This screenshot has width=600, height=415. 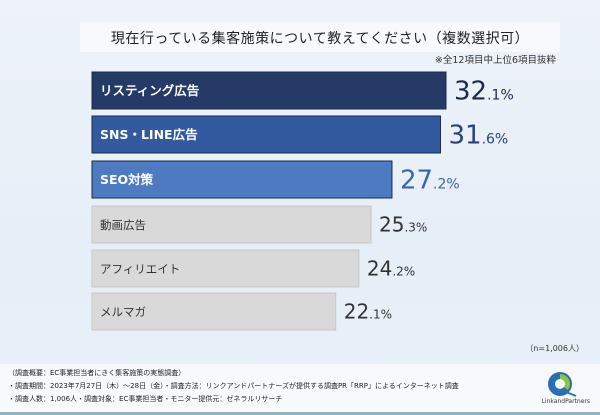 I want to click on value-label: 24.2%, so click(x=391, y=269).